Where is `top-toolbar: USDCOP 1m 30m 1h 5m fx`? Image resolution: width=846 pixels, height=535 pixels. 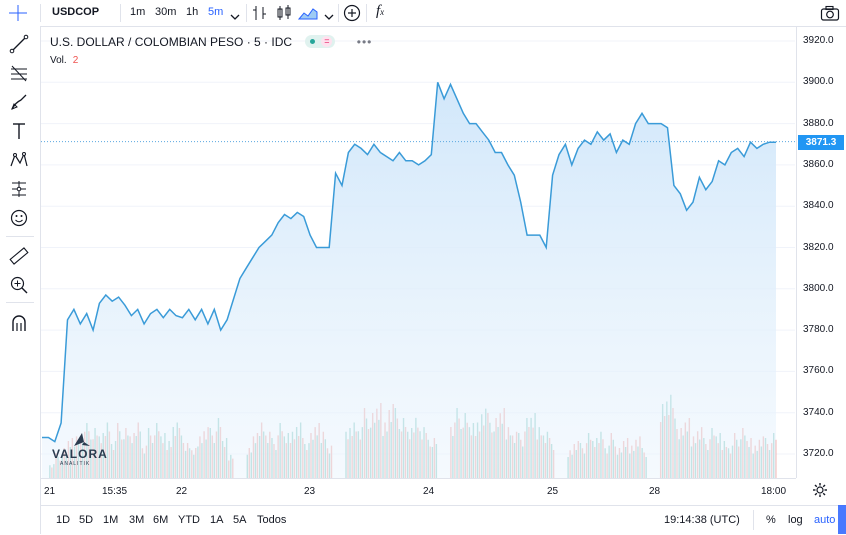
top-toolbar: USDCOP 1m 30m 1h 5m fx is located at coordinates (423, 13).